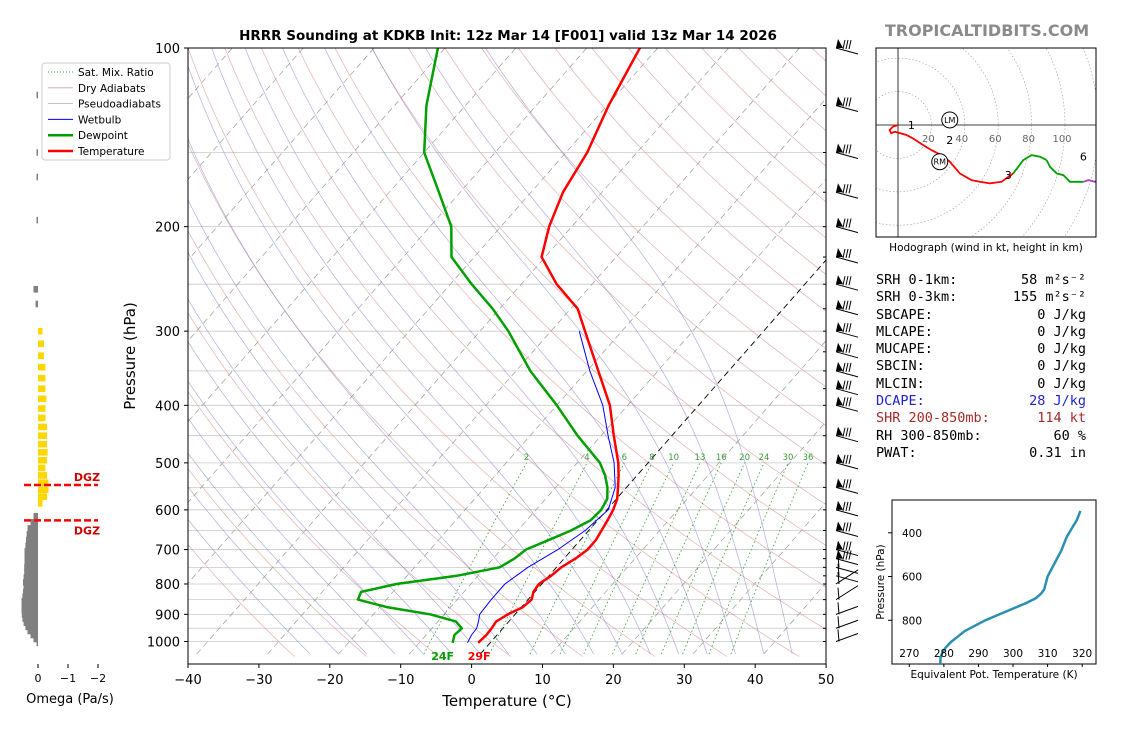 The image size is (1134, 752). Describe the element at coordinates (1061, 139) in the screenshot. I see `hodo-ring-label: 100` at that location.